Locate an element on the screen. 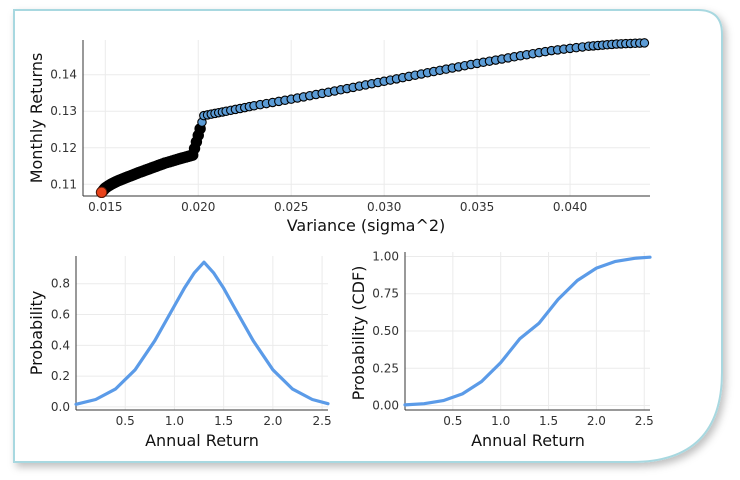 The height and width of the screenshot is (480, 740). cdf-series is located at coordinates (527, 331).